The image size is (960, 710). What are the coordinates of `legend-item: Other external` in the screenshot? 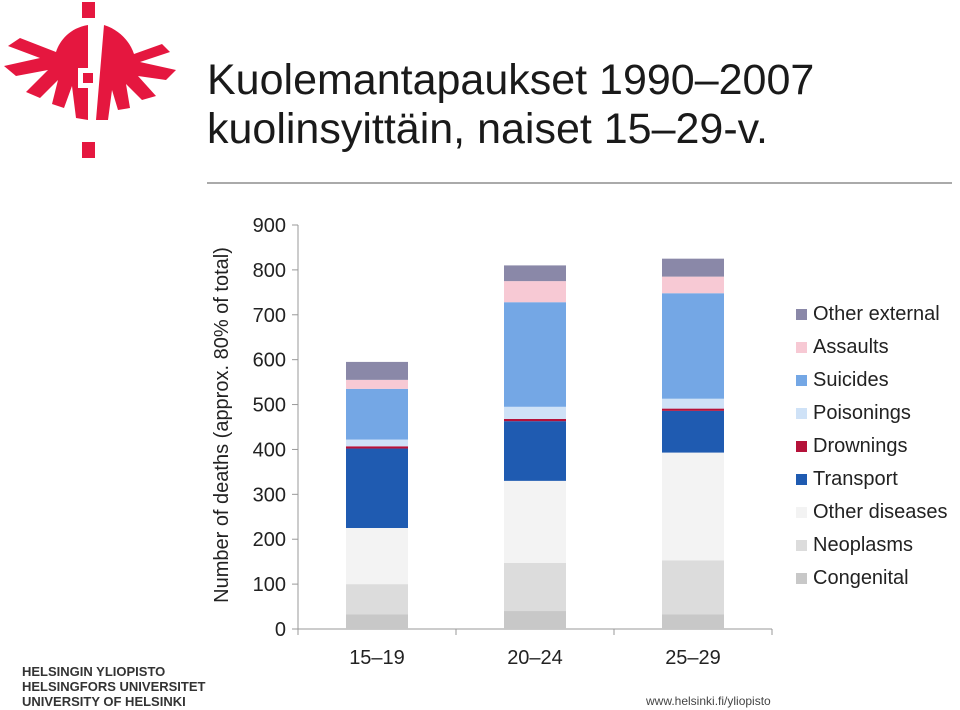 It's located at (872, 314).